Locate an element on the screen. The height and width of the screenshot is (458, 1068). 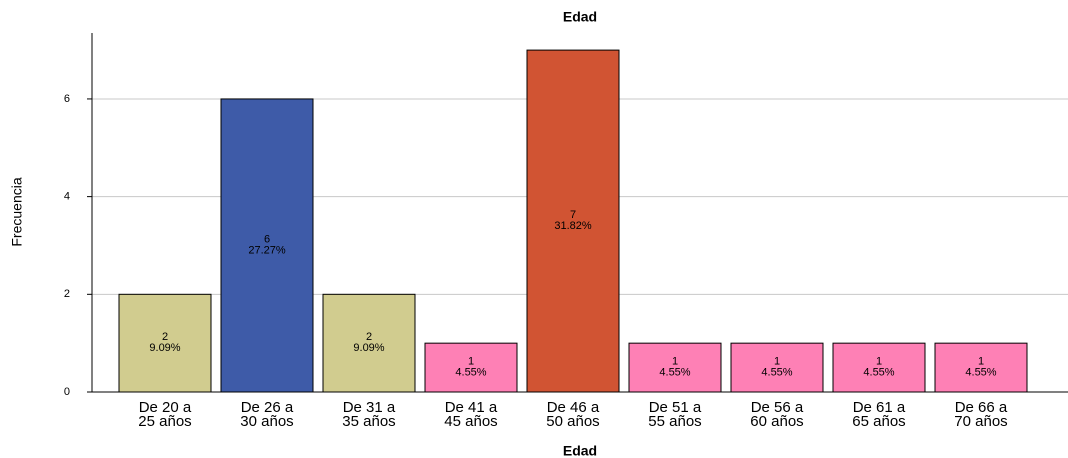
x-tick-label: 25 años is located at coordinates (164, 421).